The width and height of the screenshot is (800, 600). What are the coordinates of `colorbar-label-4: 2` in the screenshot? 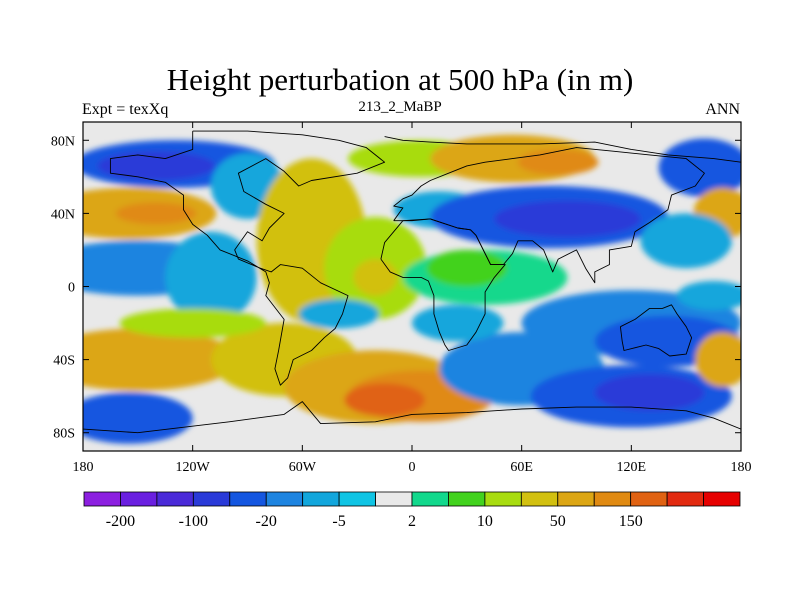 It's located at (412, 521).